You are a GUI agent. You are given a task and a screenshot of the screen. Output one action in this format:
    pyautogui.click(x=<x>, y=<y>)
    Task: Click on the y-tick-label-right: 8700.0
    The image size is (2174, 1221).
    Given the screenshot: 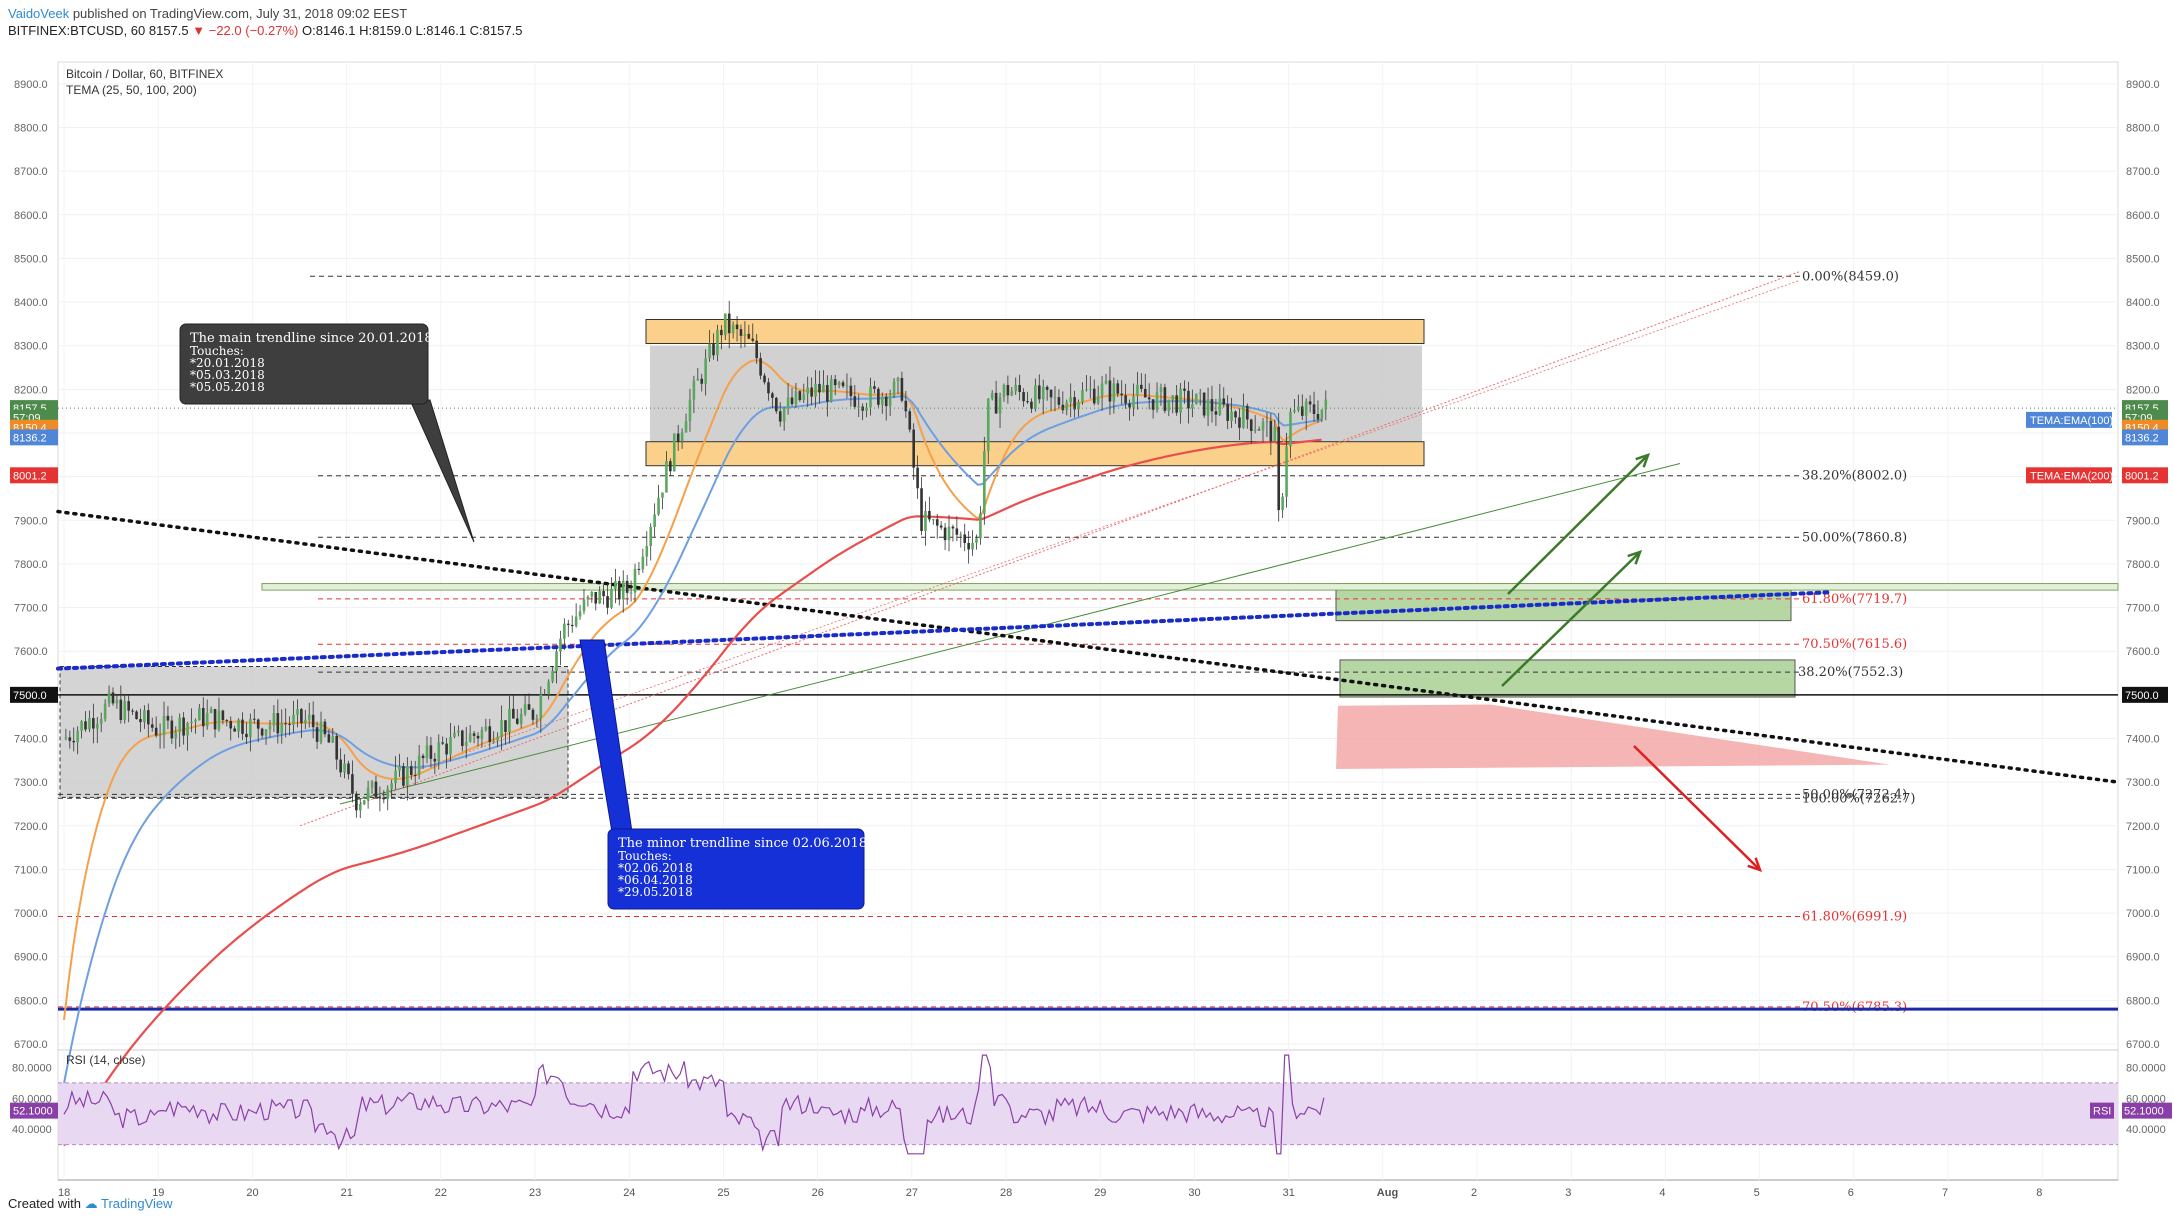 What is the action you would take?
    pyautogui.click(x=2143, y=172)
    